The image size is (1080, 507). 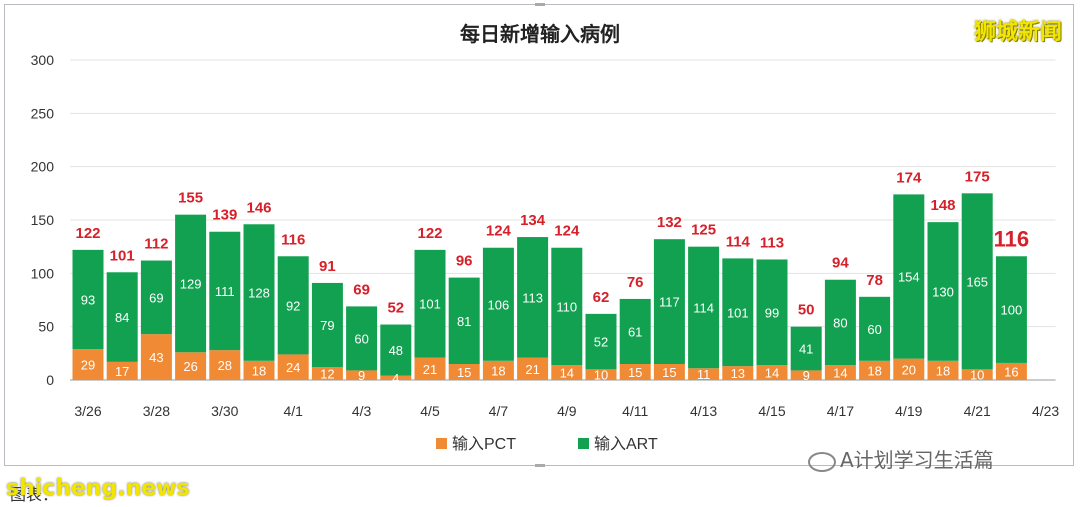 I want to click on data-label-art: 114, so click(x=703, y=307).